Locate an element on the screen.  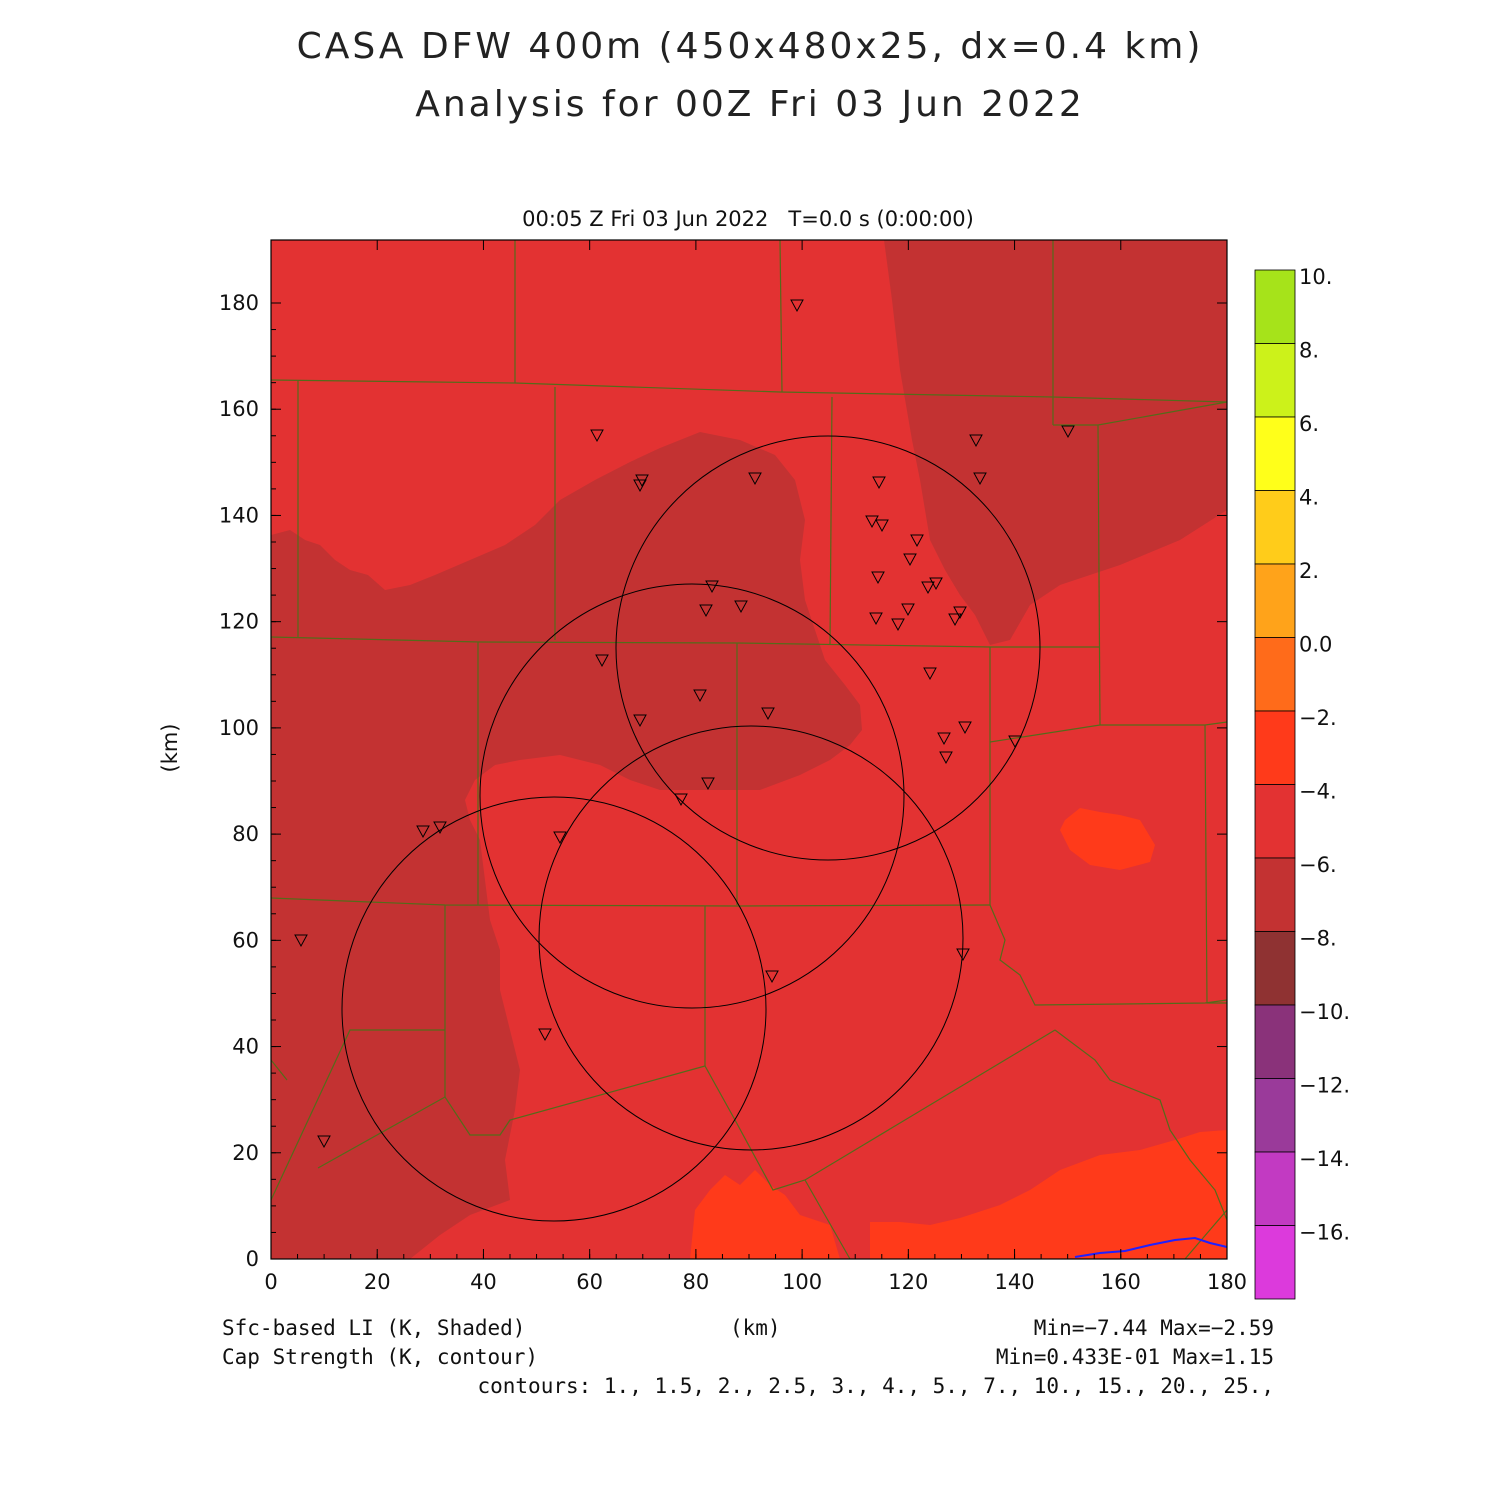
y-tick-label: 100 is located at coordinates (239, 728).